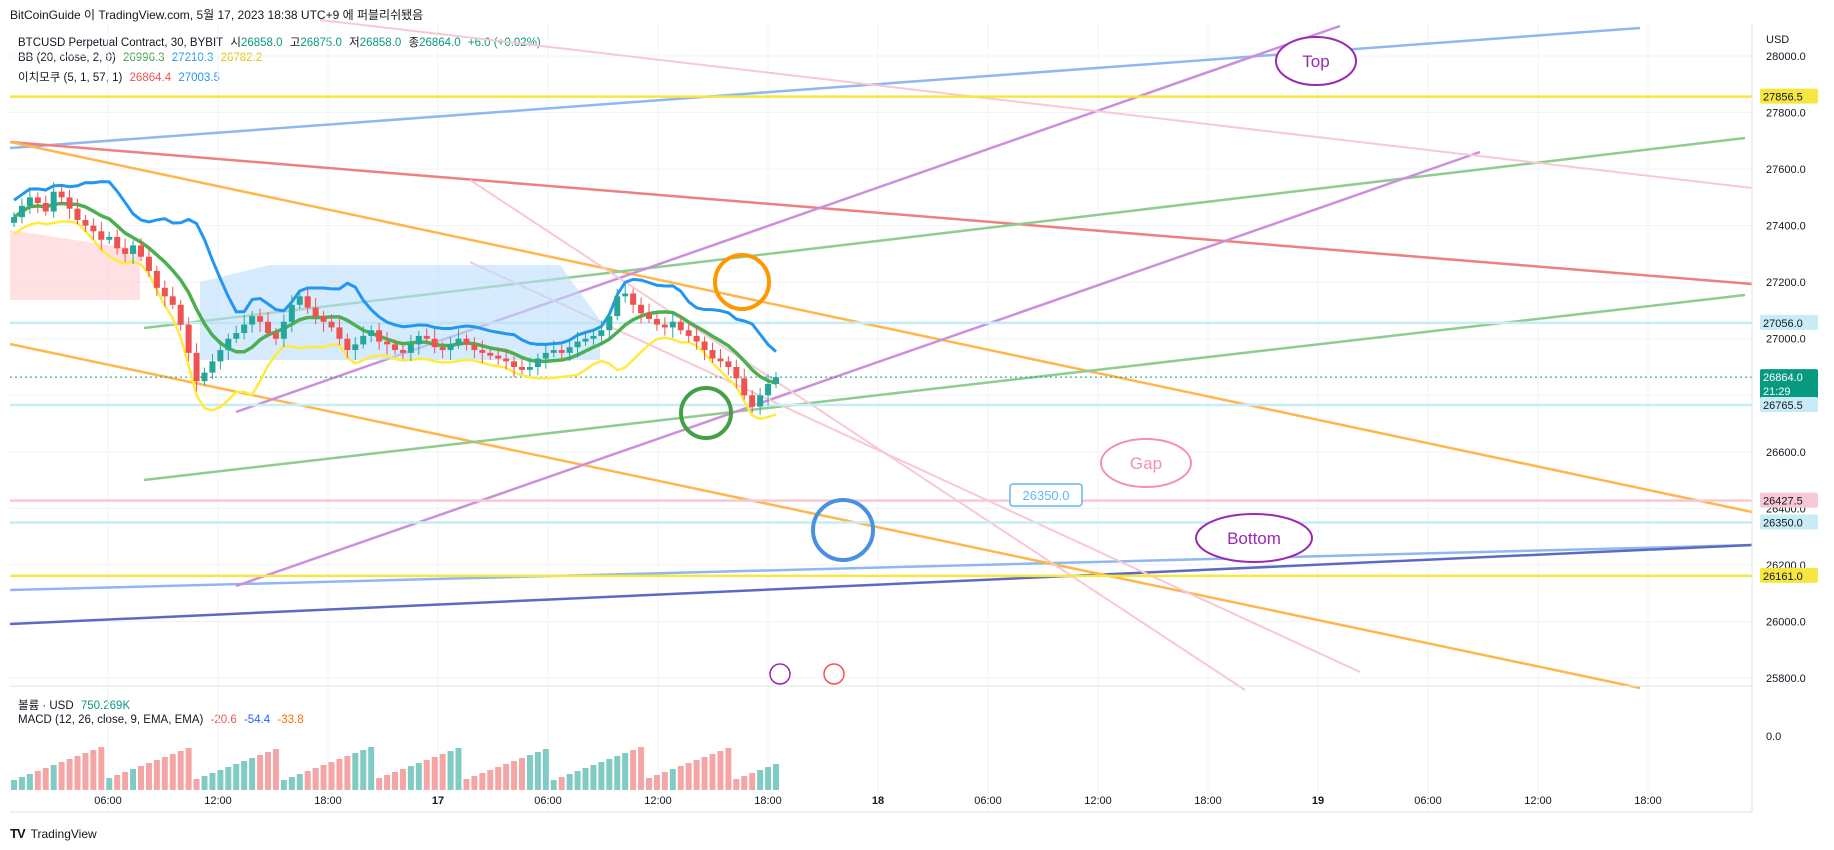 The height and width of the screenshot is (850, 1834). Describe the element at coordinates (235, 43) in the screenshot. I see `open-label: 시` at that location.